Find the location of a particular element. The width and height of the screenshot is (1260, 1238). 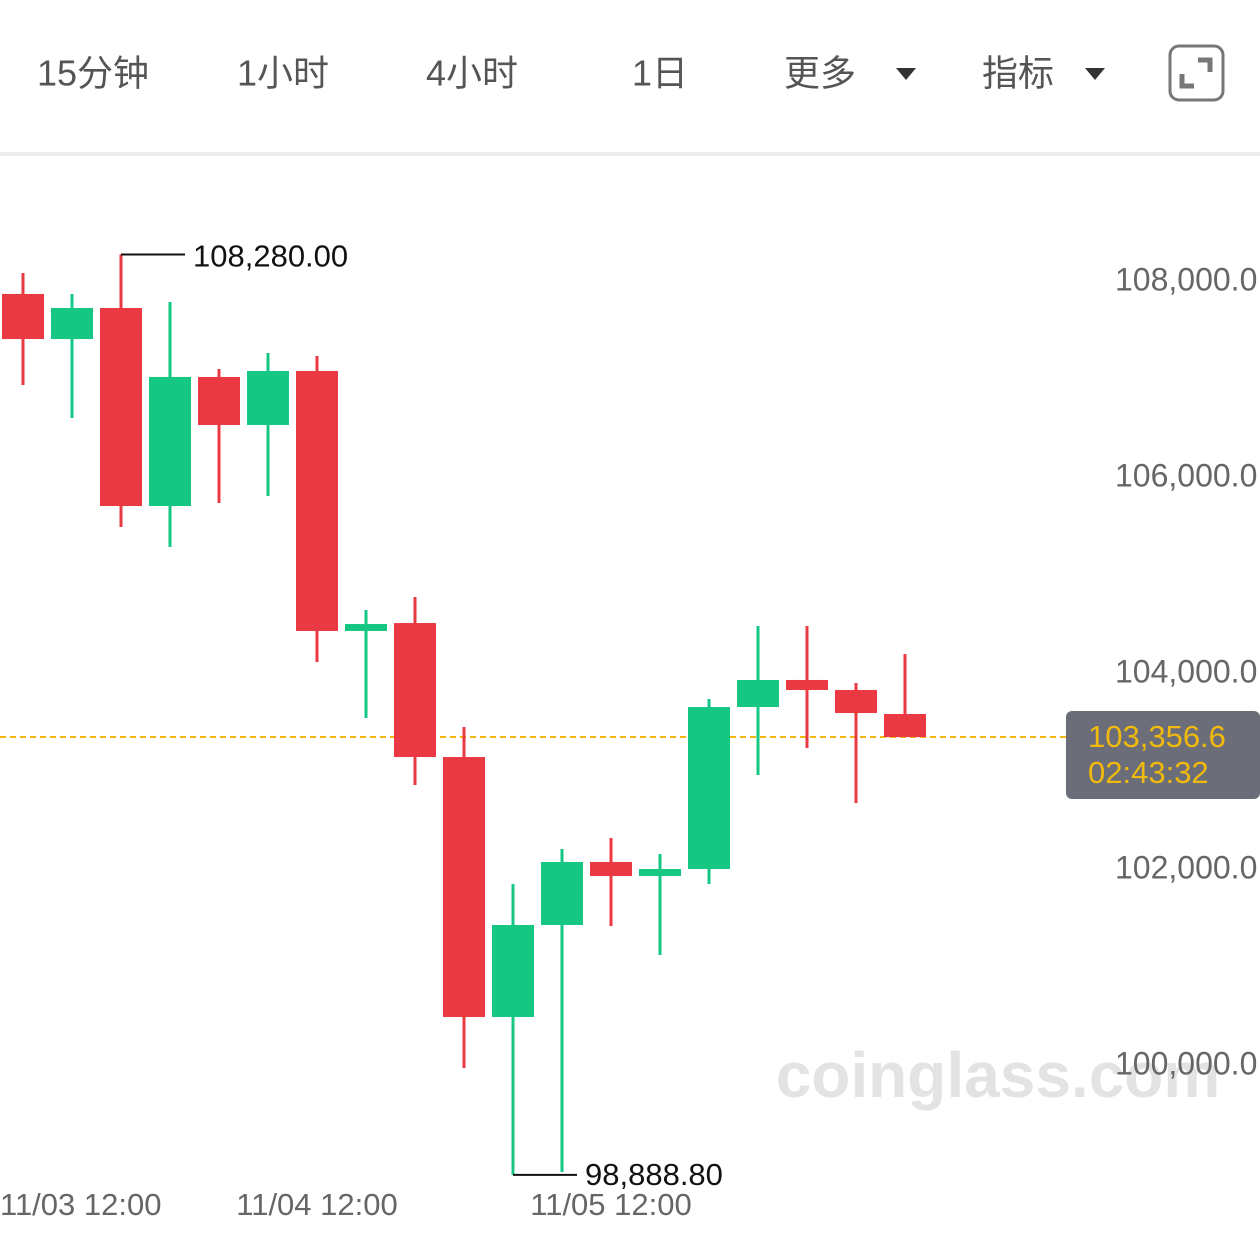

y-tick-label: 108,000.0 is located at coordinates (1186, 279).